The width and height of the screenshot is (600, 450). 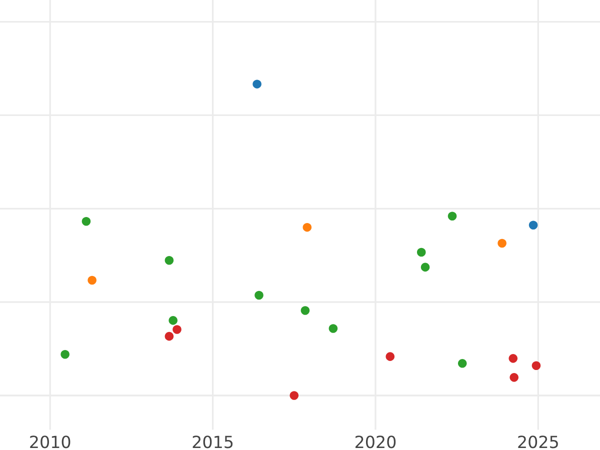 What do you see at coordinates (50, 442) in the screenshot?
I see `x-tick-label: 2010` at bounding box center [50, 442].